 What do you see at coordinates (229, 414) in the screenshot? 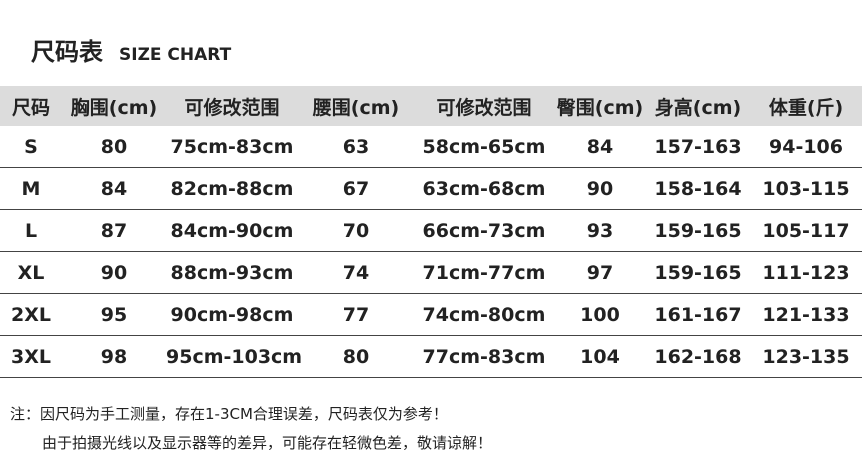
I see `note-measurement: 注：因尺码为手工测量，存在1-3CM合理误差，尺码表仅为参考！` at bounding box center [229, 414].